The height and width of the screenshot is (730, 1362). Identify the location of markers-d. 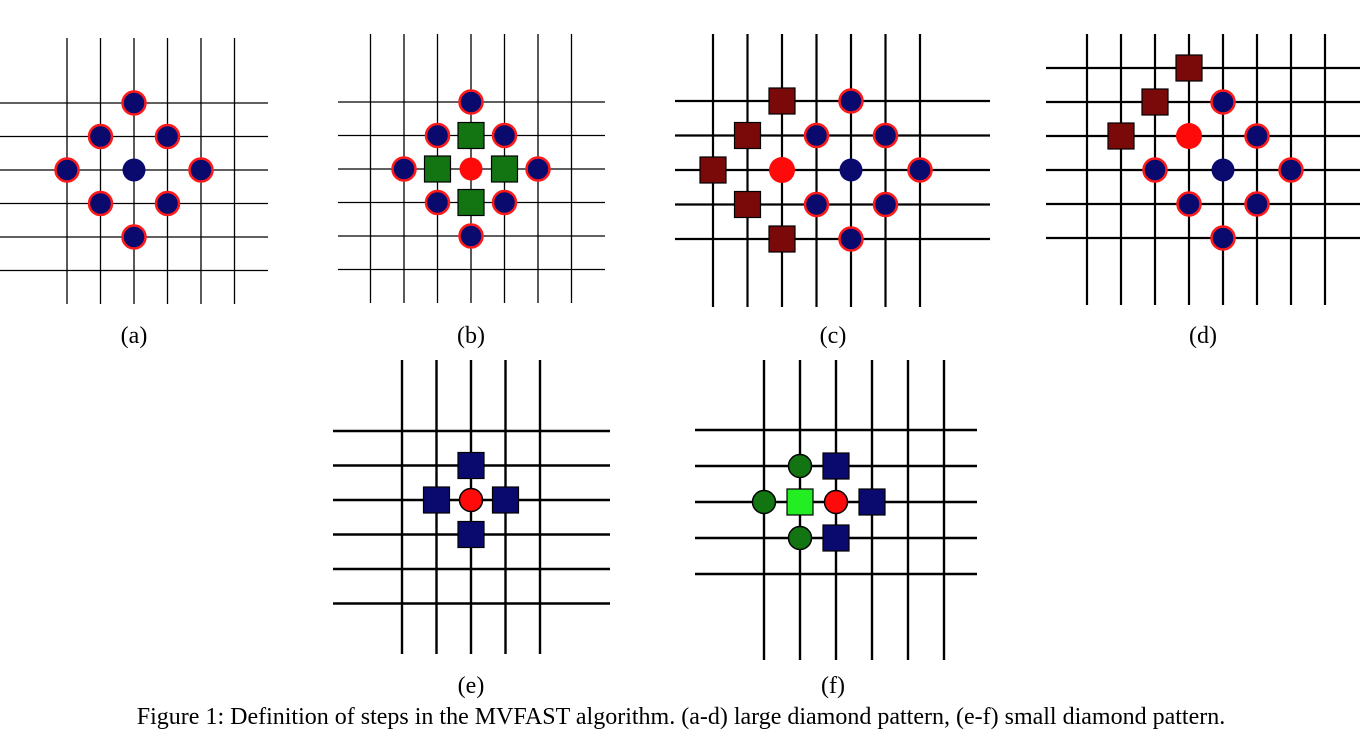
(1205, 152).